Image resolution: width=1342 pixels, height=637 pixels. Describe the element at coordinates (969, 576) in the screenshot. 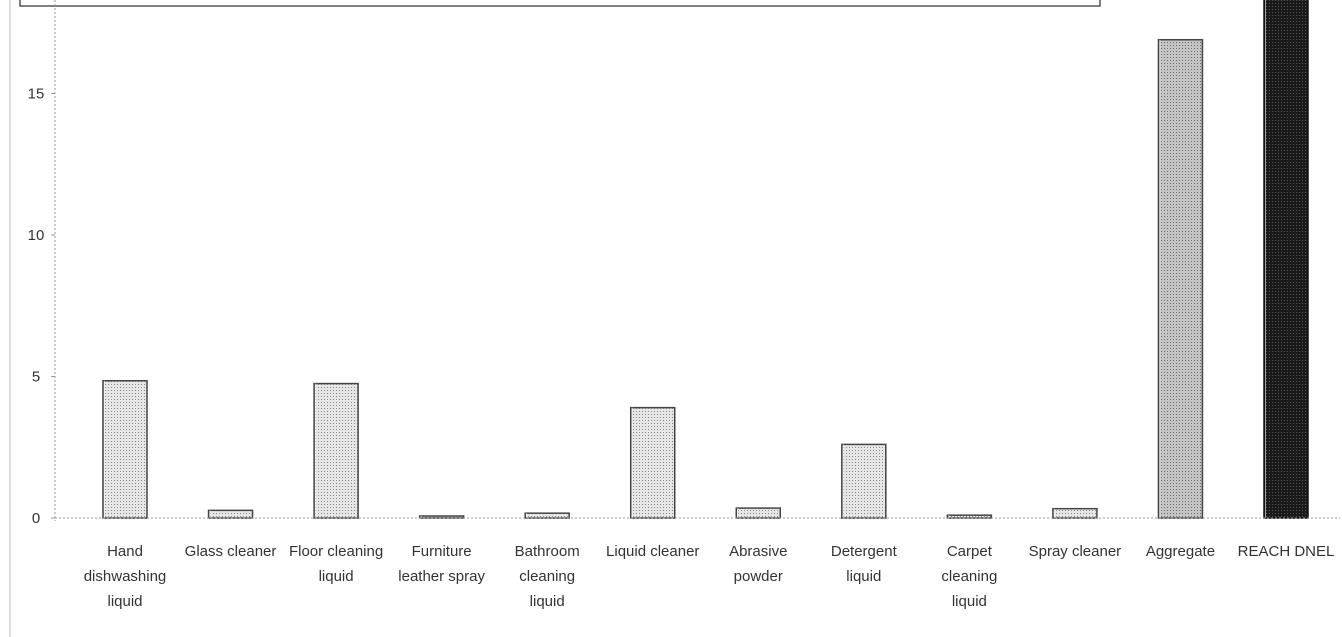

I see `x-tick-label: Carpet cleaning liquid` at that location.